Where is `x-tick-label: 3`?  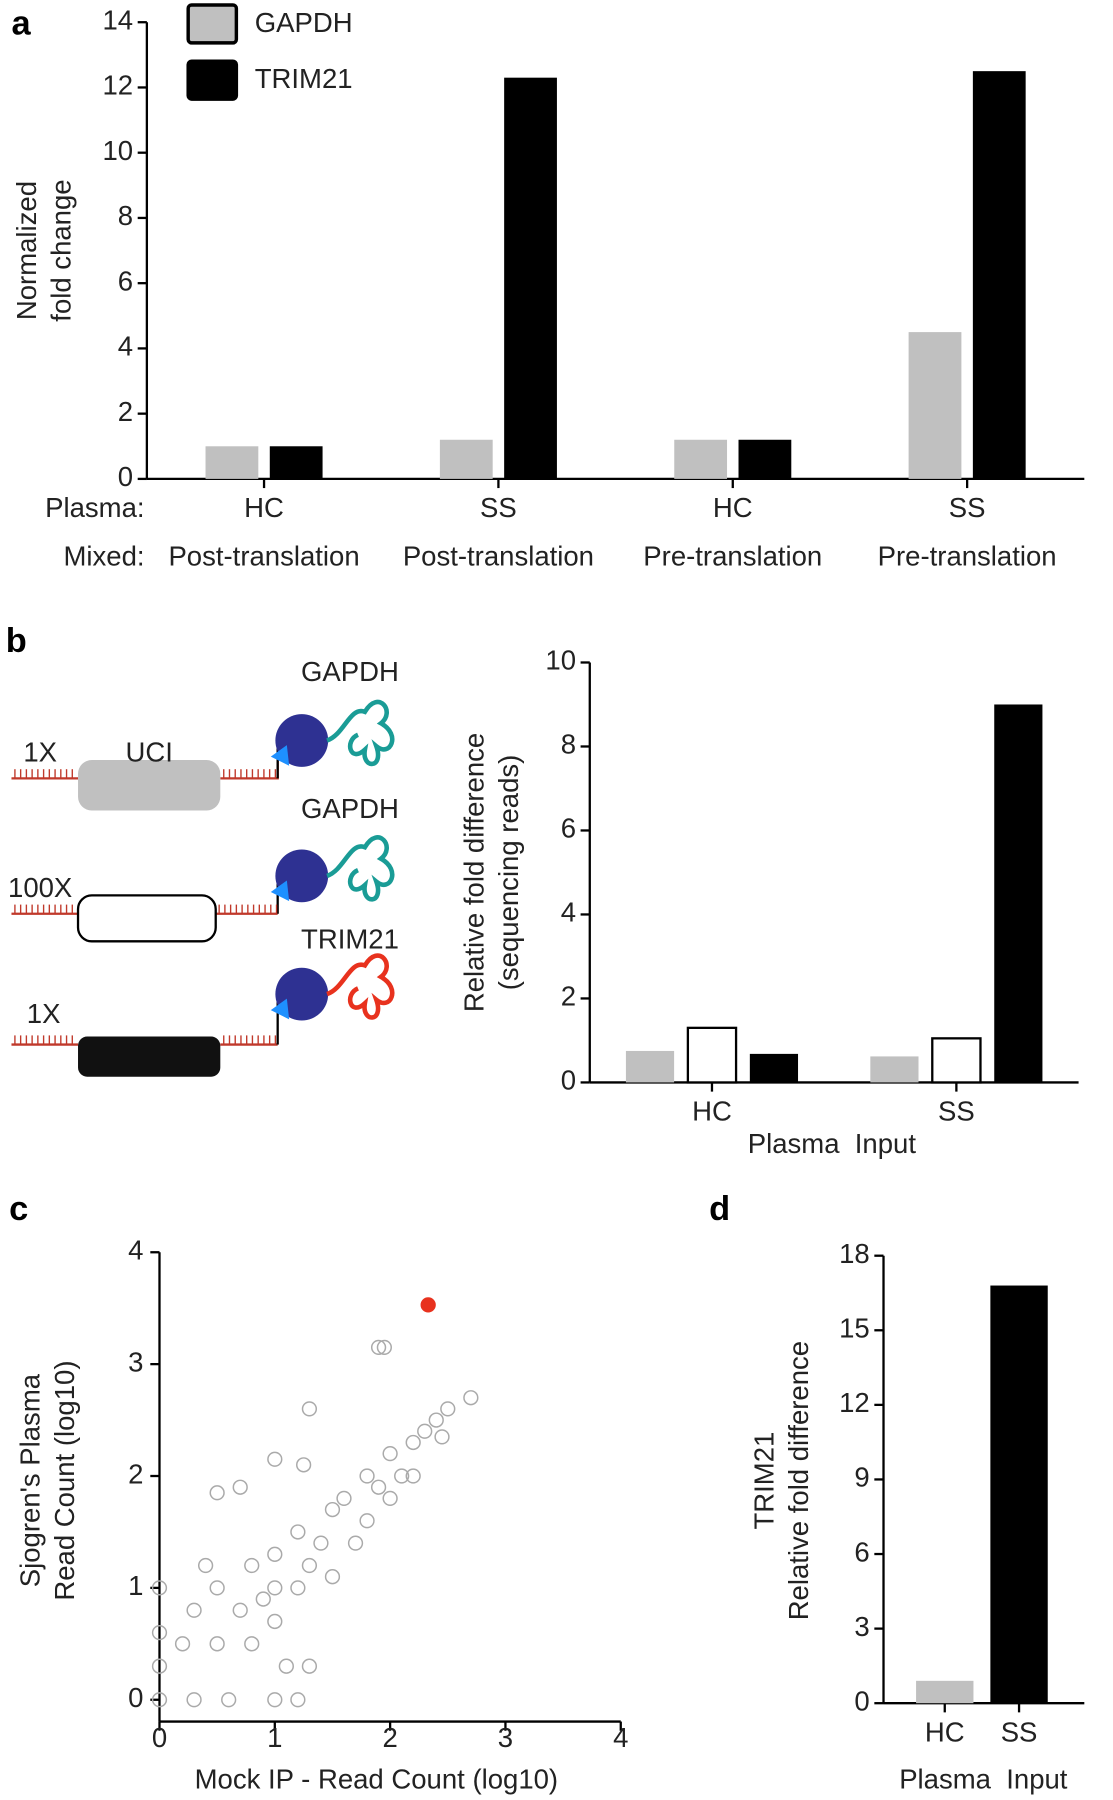 x-tick-label: 3 is located at coordinates (505, 1737).